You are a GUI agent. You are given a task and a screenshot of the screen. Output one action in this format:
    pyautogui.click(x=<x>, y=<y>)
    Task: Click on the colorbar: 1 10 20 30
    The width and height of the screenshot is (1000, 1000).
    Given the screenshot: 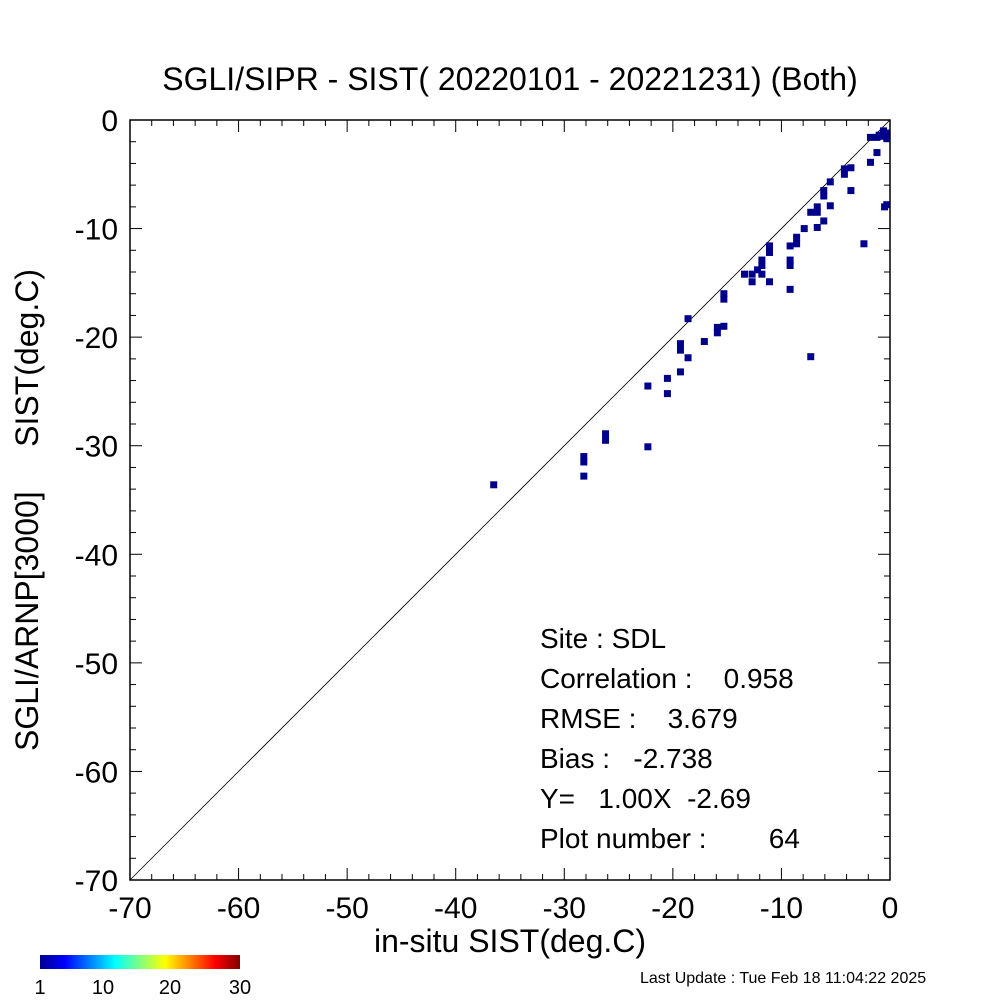 What is the action you would take?
    pyautogui.click(x=142, y=977)
    